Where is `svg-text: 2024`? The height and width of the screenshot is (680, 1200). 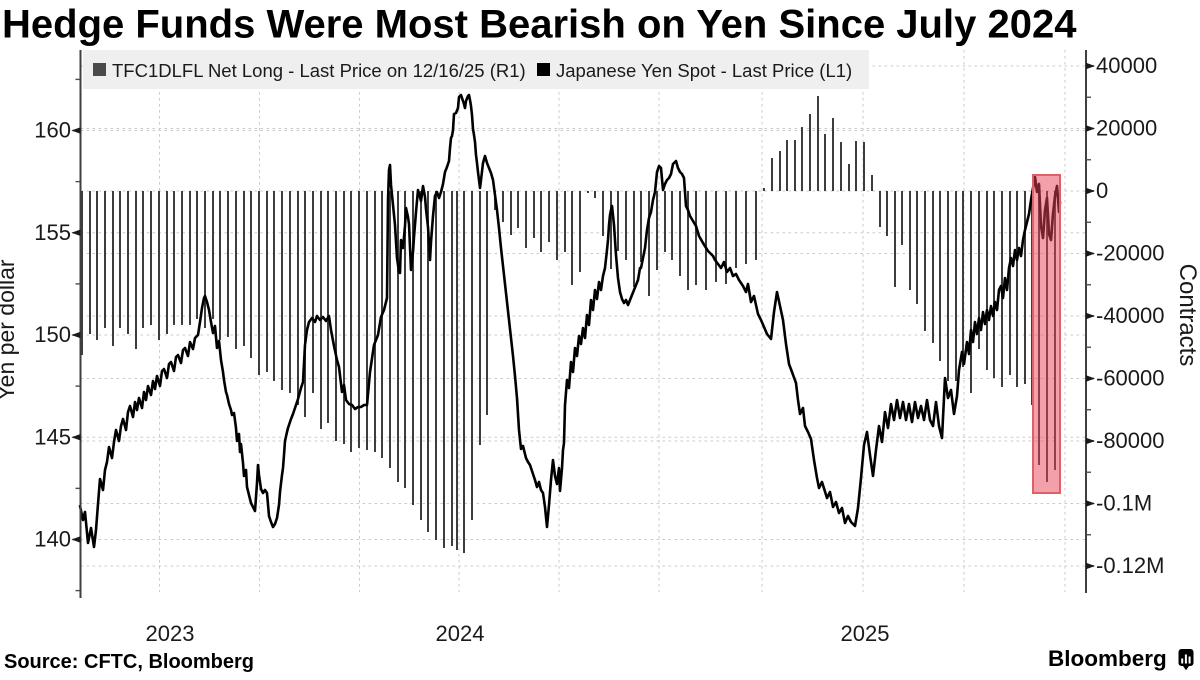 svg-text: 2024 is located at coordinates (460, 633).